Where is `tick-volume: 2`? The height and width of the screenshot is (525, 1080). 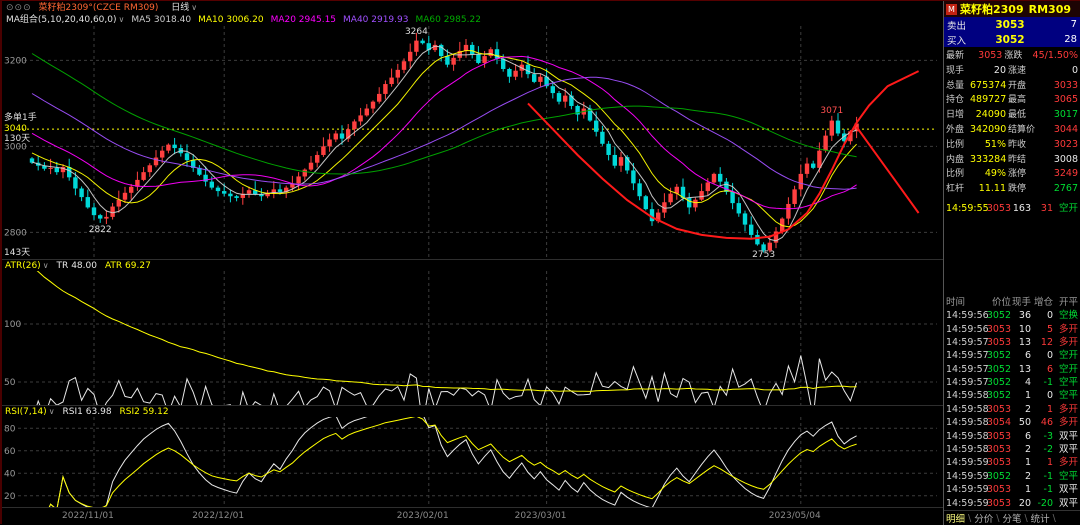
tick-volume: 2 is located at coordinates (1021, 449).